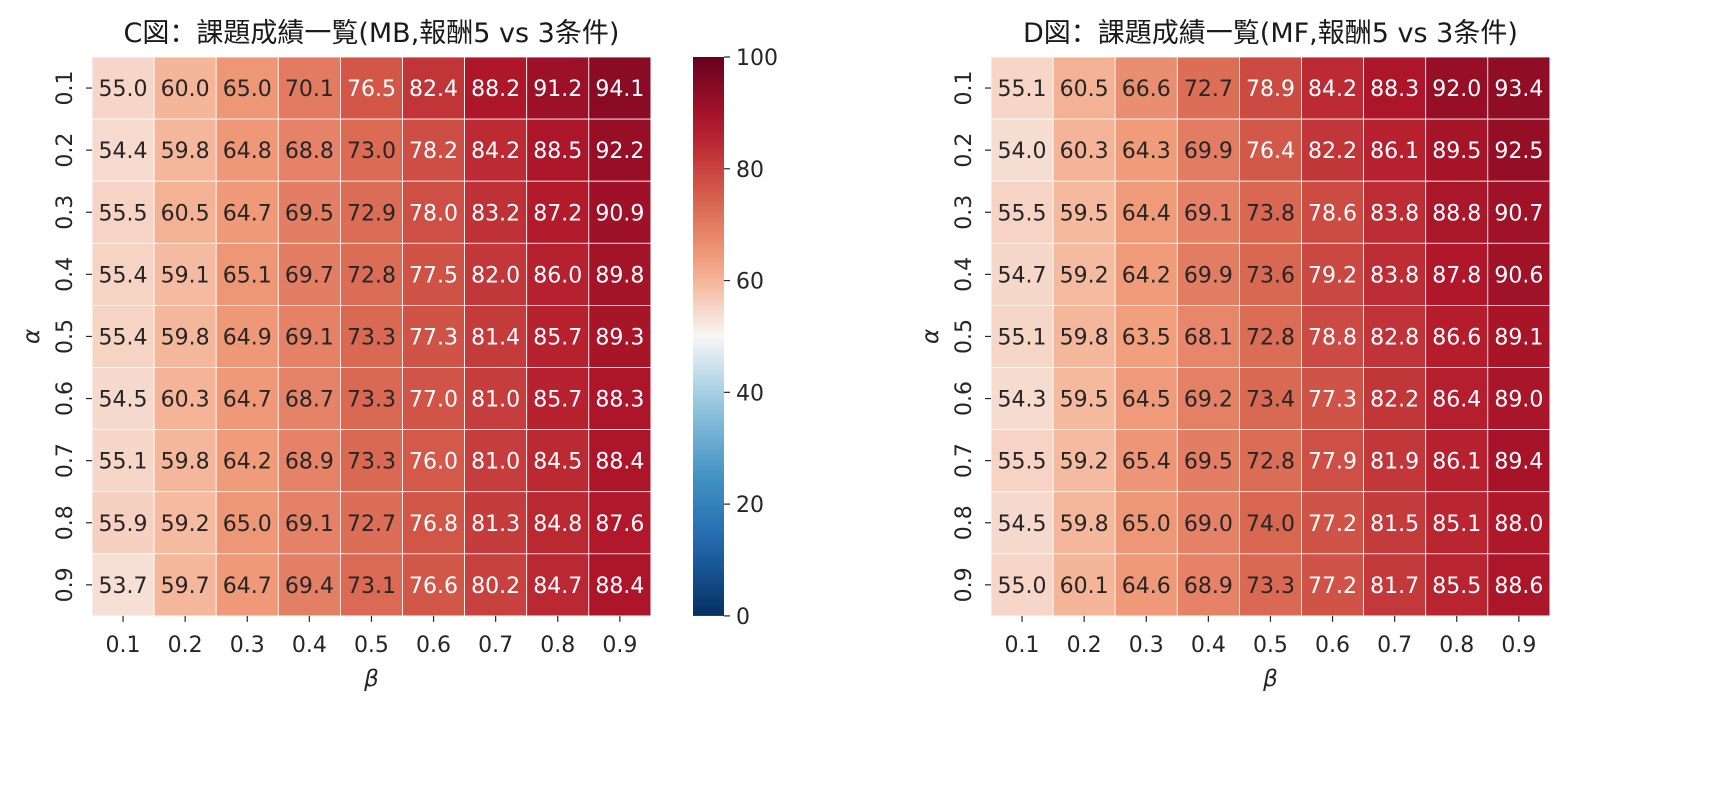 The image size is (1728, 785). Describe the element at coordinates (1208, 586) in the screenshot. I see `cell-value-label: 68.9` at that location.